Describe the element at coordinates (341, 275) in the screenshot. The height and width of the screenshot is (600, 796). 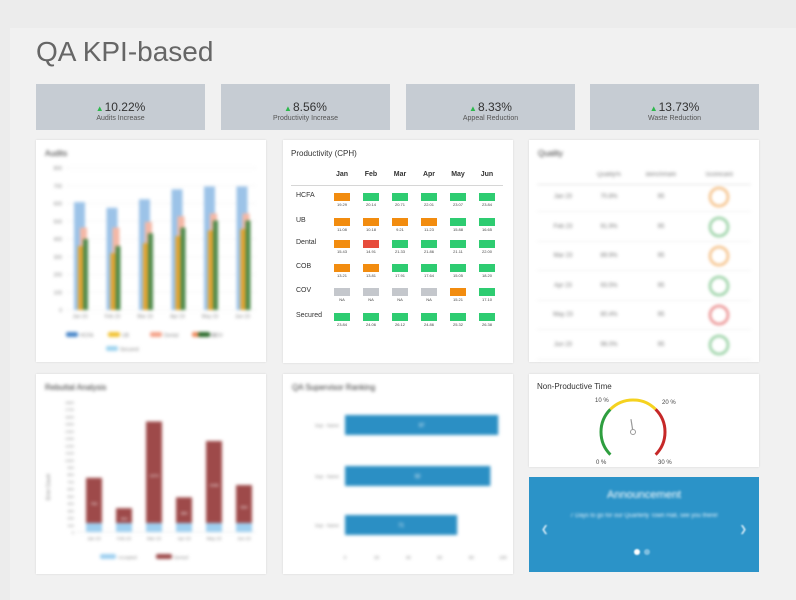
I see `cell-value: 13.21` at that location.